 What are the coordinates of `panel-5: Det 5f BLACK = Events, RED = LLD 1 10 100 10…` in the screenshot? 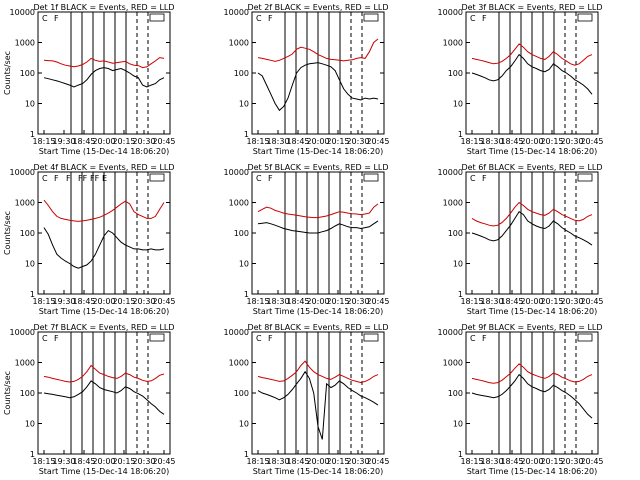 It's located at (307, 239).